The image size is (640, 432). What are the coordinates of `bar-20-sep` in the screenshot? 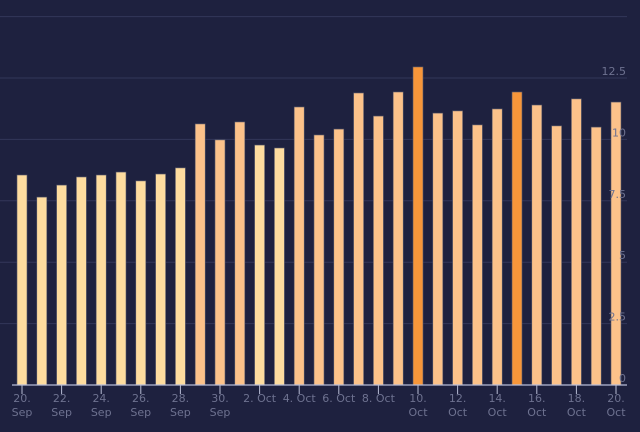 It's located at (22, 280).